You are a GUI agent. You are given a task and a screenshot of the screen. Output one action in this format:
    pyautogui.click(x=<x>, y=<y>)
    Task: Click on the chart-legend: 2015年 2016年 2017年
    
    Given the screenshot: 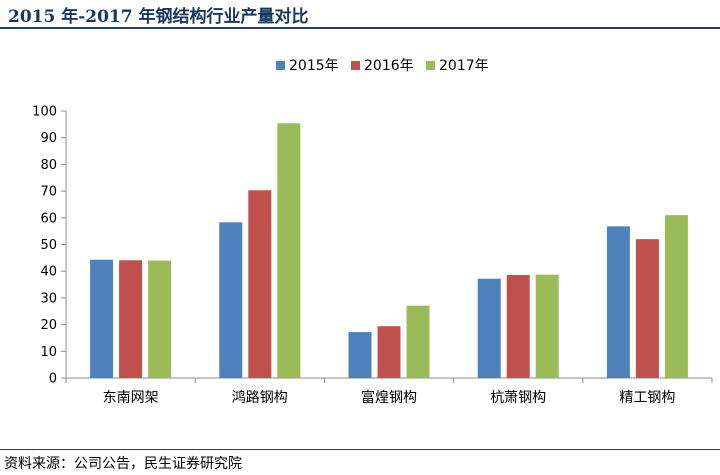 What is the action you would take?
    pyautogui.click(x=382, y=66)
    